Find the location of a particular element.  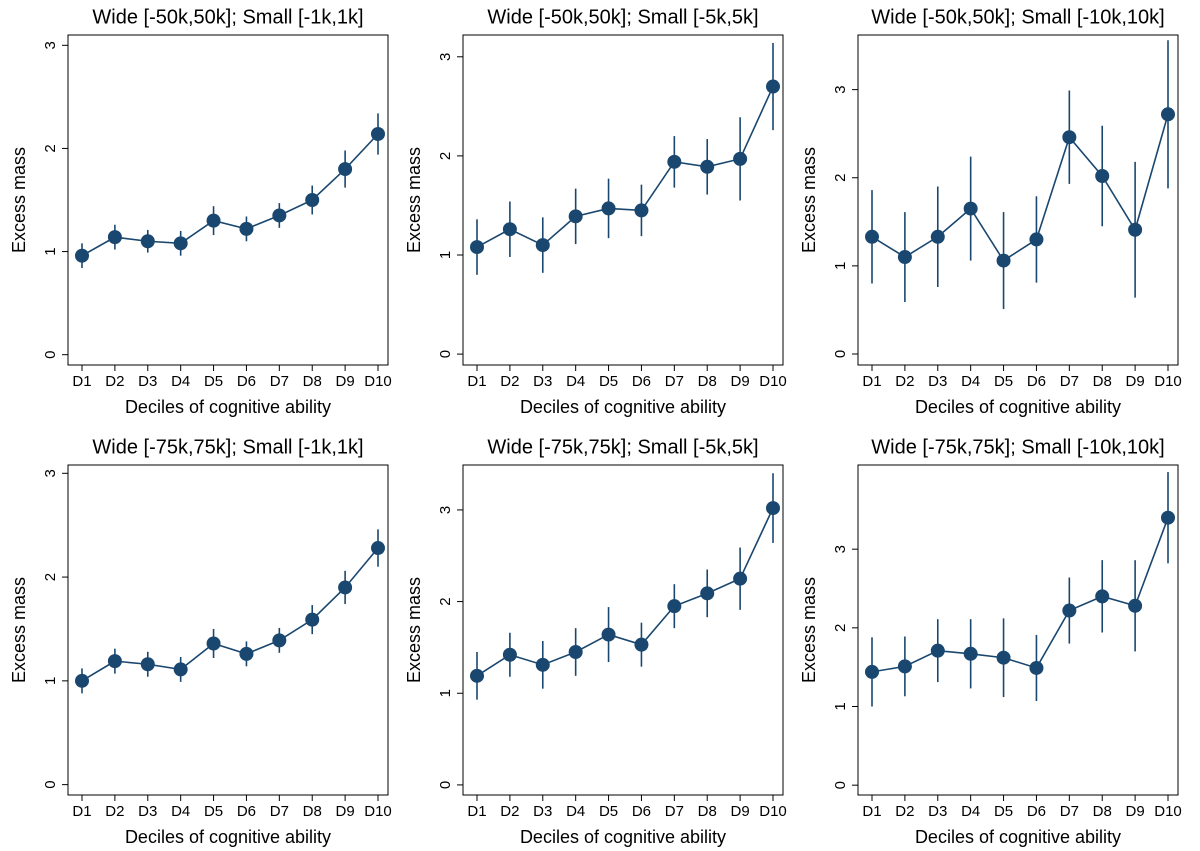

panel-title: Wide [-75k,75k]; Small [-5k,5k] is located at coordinates (622, 447).